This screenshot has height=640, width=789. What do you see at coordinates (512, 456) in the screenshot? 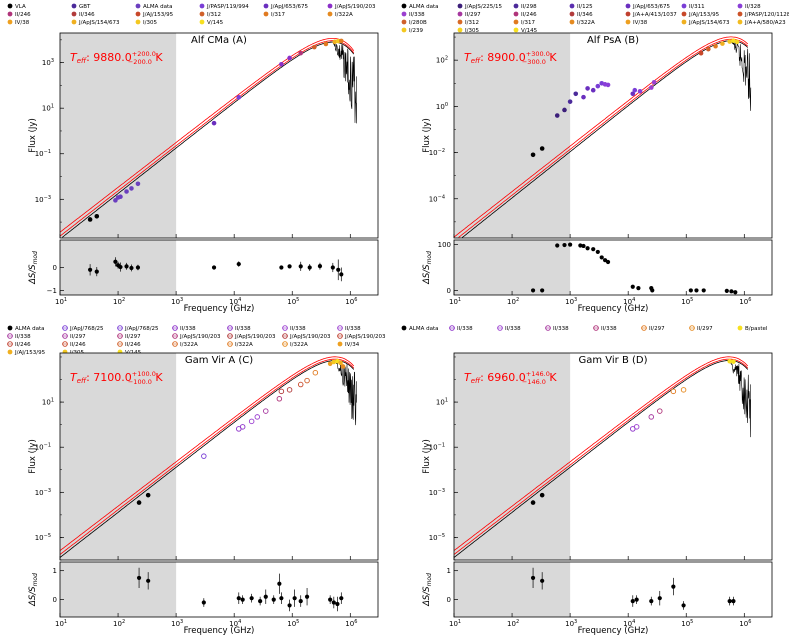
I see `shaded-region` at bounding box center [512, 456].